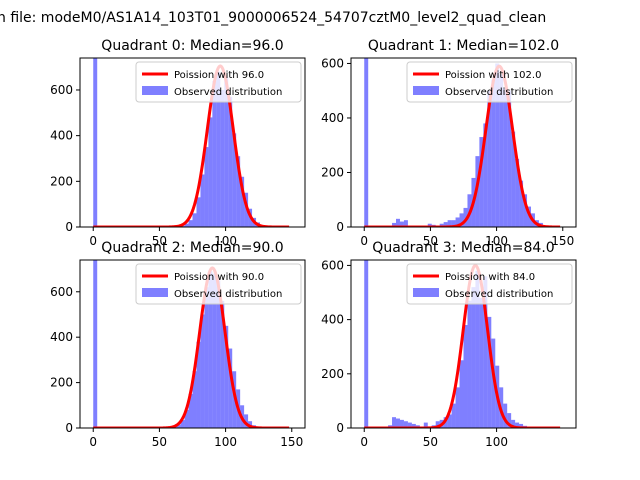  What do you see at coordinates (192, 46) in the screenshot?
I see `chart-title: Quadrant 0: Median=96.0` at bounding box center [192, 46].